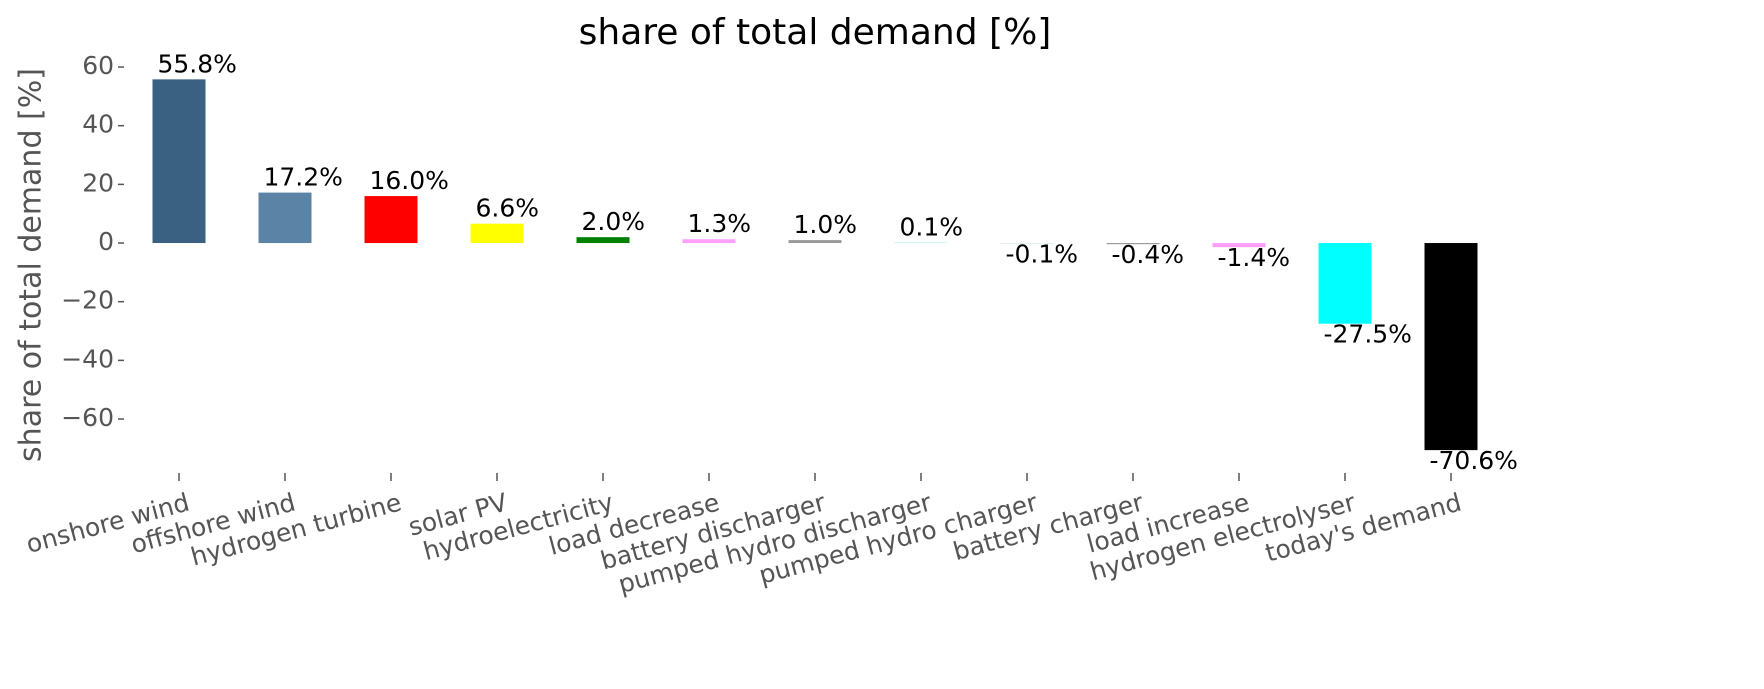 The image size is (1764, 689). Describe the element at coordinates (932, 227) in the screenshot. I see `value-label: 0.1%` at that location.